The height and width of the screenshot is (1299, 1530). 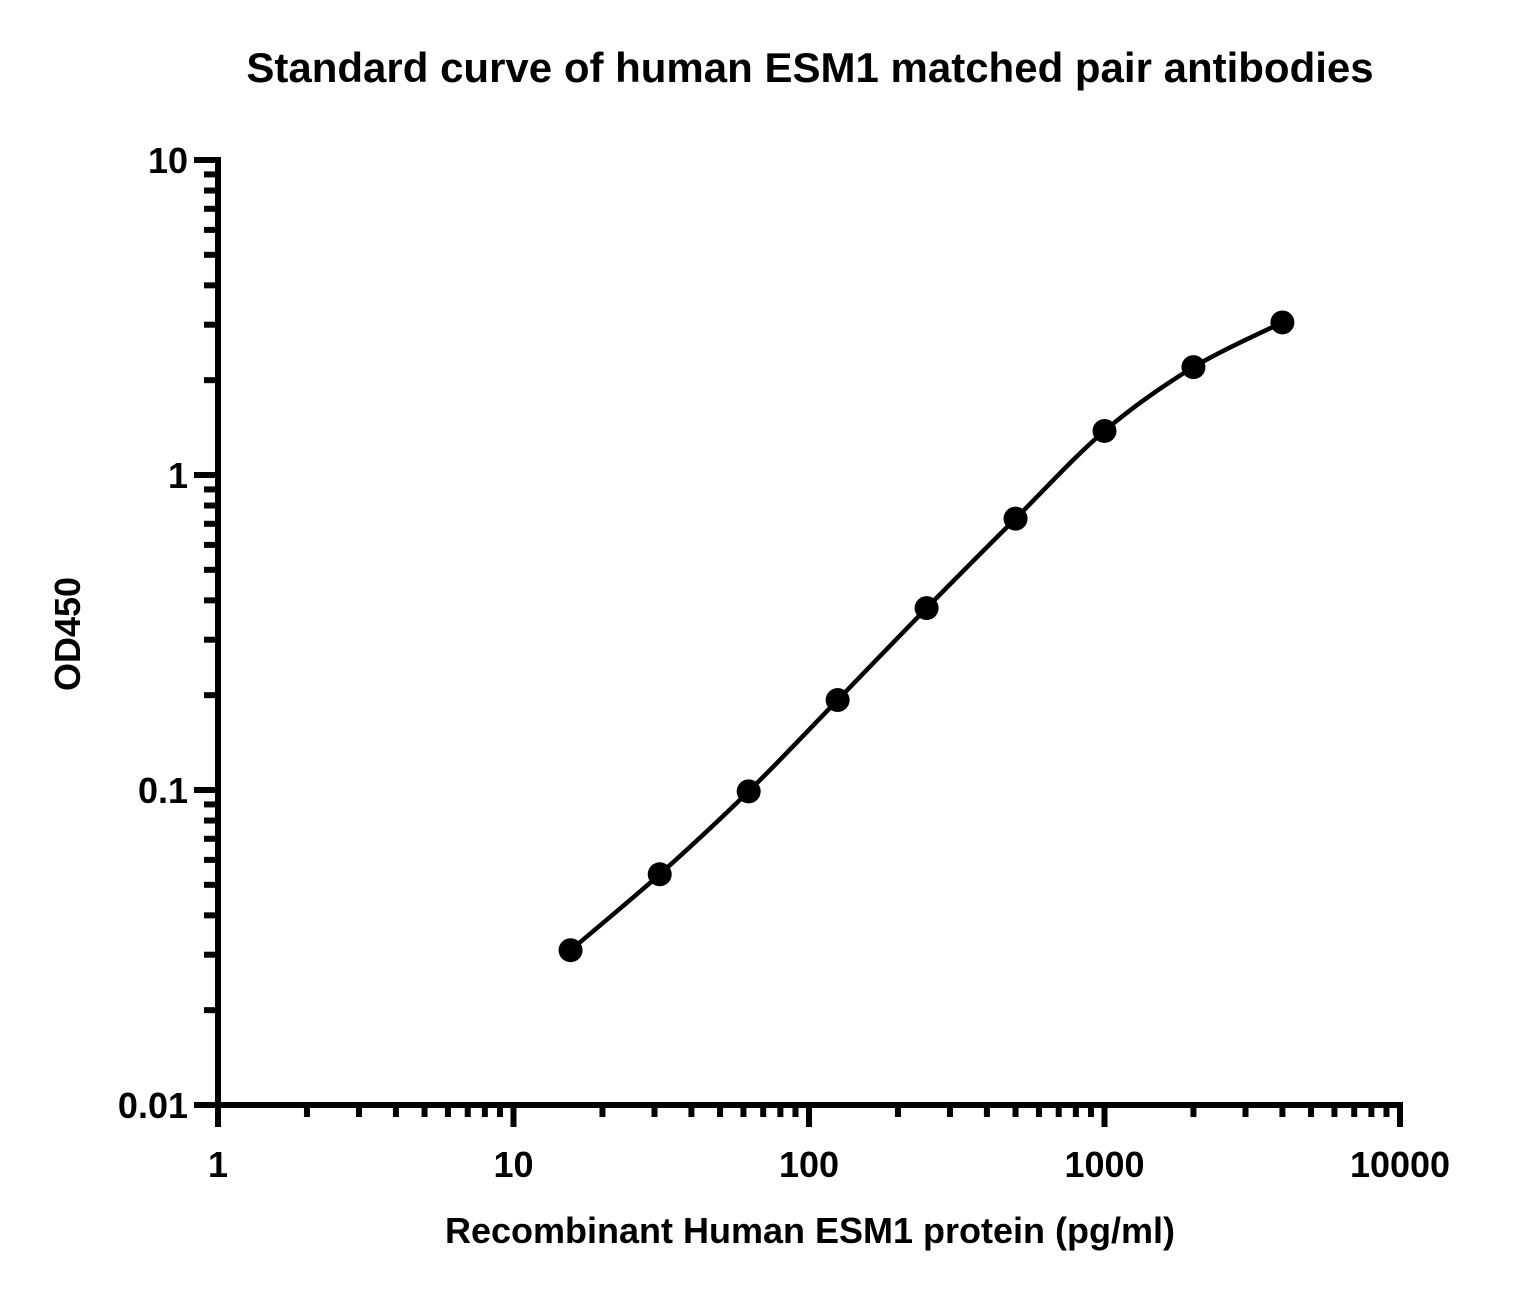 What do you see at coordinates (67, 634) in the screenshot?
I see `y-axis-label: OD450` at bounding box center [67, 634].